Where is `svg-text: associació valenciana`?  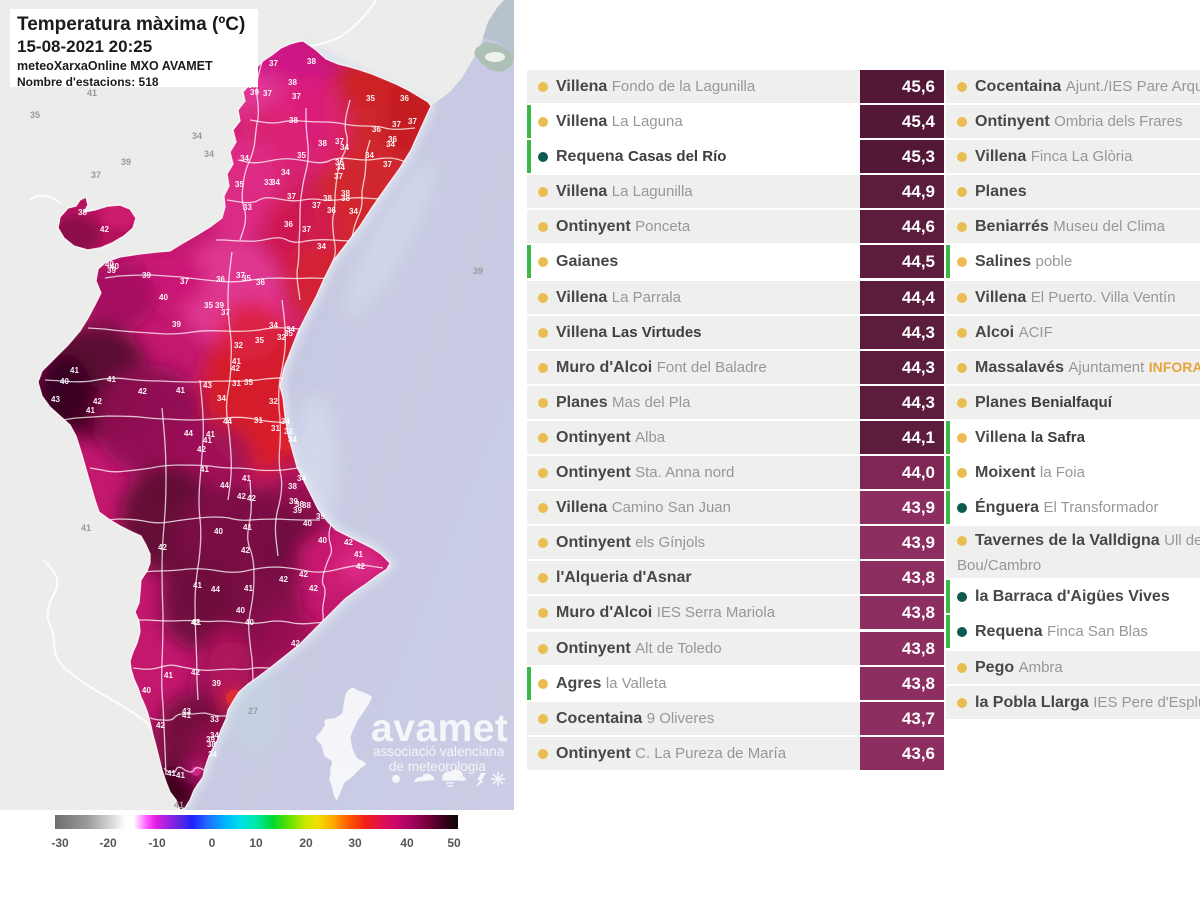
svg-text: associació valenciana is located at coordinates (439, 751).